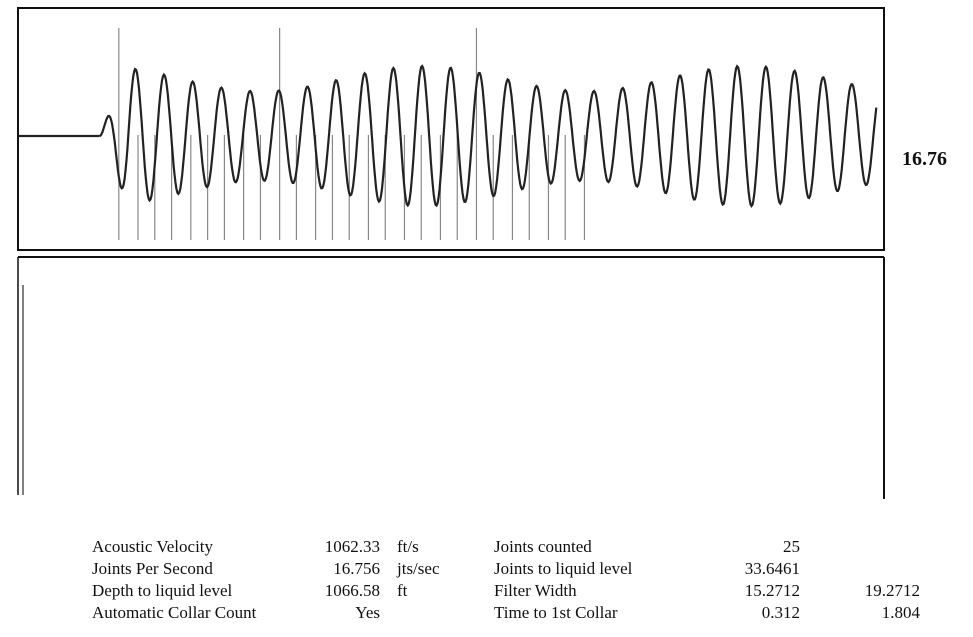 This screenshot has height=637, width=973. I want to click on stats-label-3: Depth to liquid level, so click(162, 590).